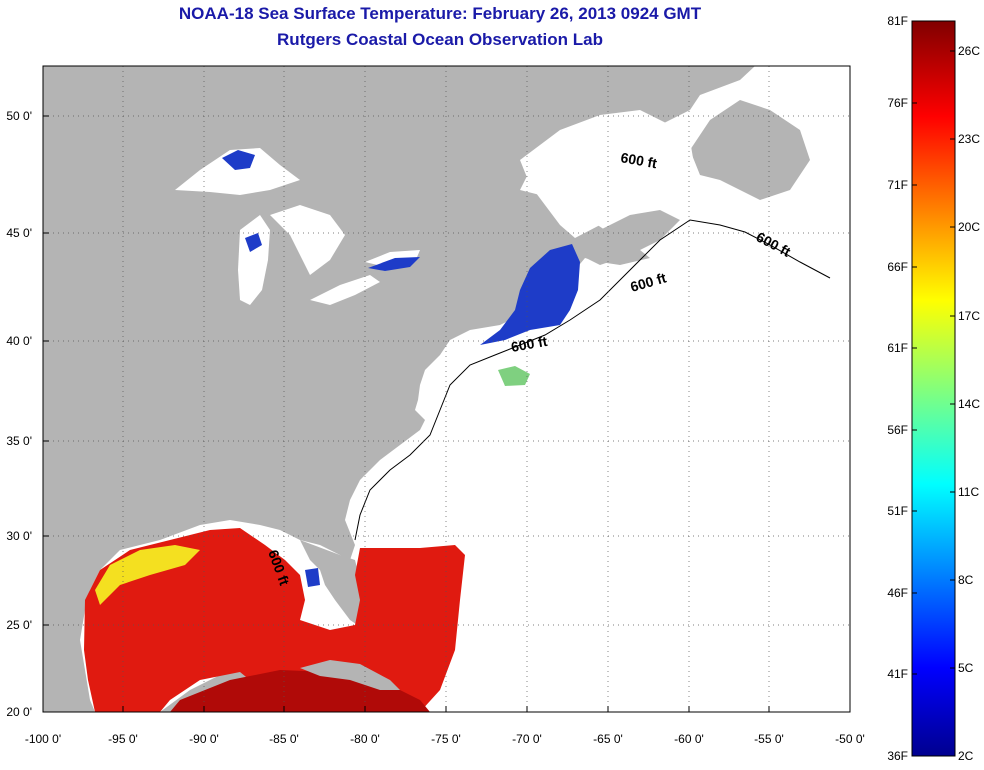 This screenshot has width=984, height=770. I want to click on land-cuba, so click(350, 675).